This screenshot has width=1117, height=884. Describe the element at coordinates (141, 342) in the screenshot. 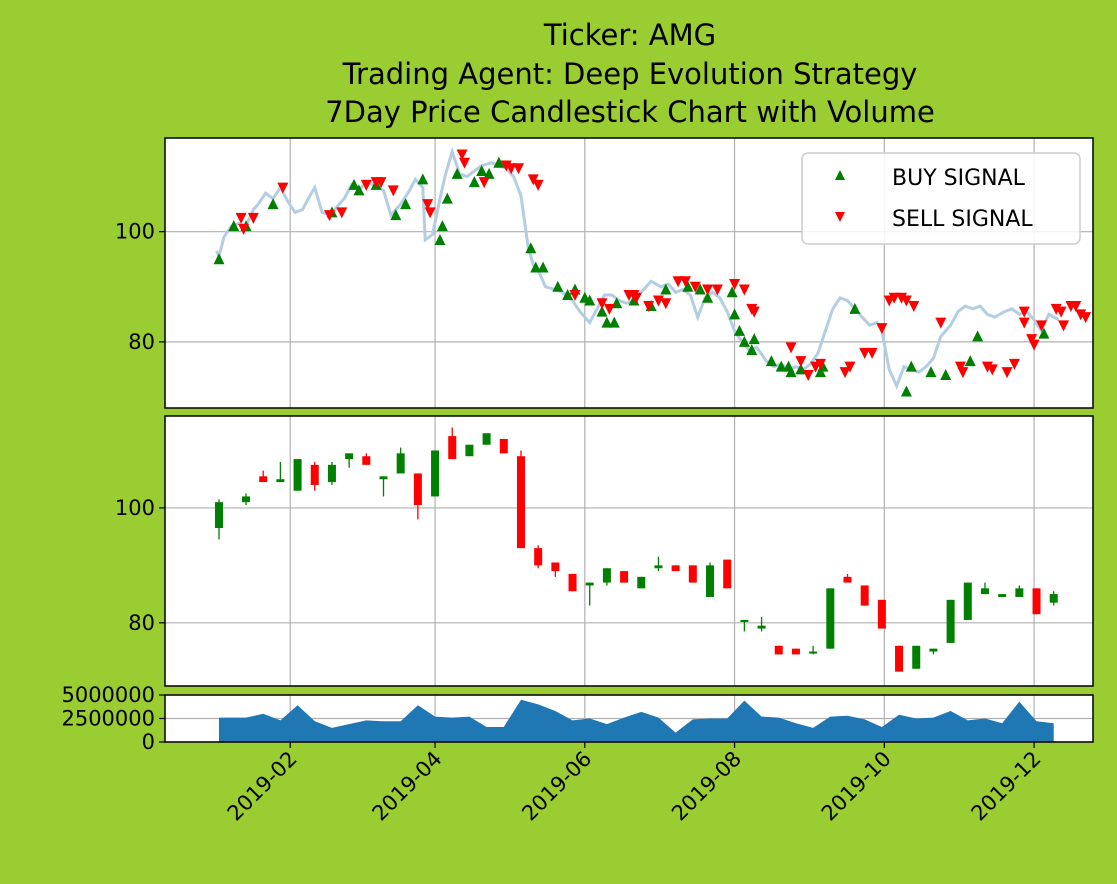

I see `price-ytick-label-0: 80` at that location.